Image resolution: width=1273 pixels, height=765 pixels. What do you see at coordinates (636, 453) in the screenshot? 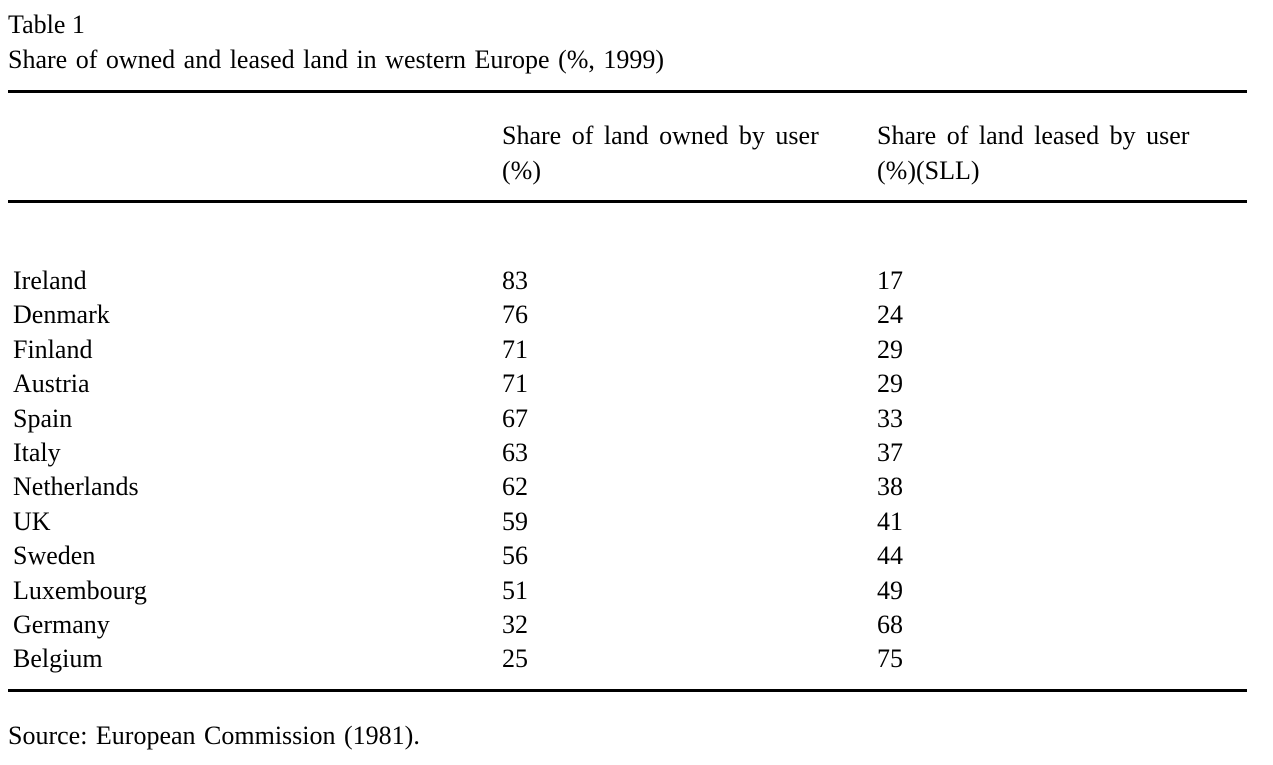
I see `table-row: Italy 63 37` at bounding box center [636, 453].